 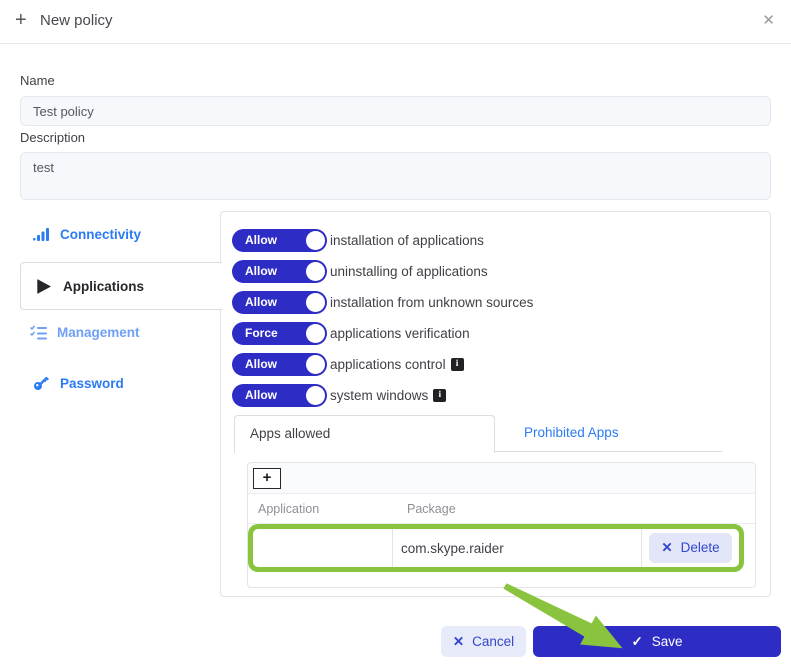 I want to click on cancel-x-icon: ✕, so click(x=458, y=641).